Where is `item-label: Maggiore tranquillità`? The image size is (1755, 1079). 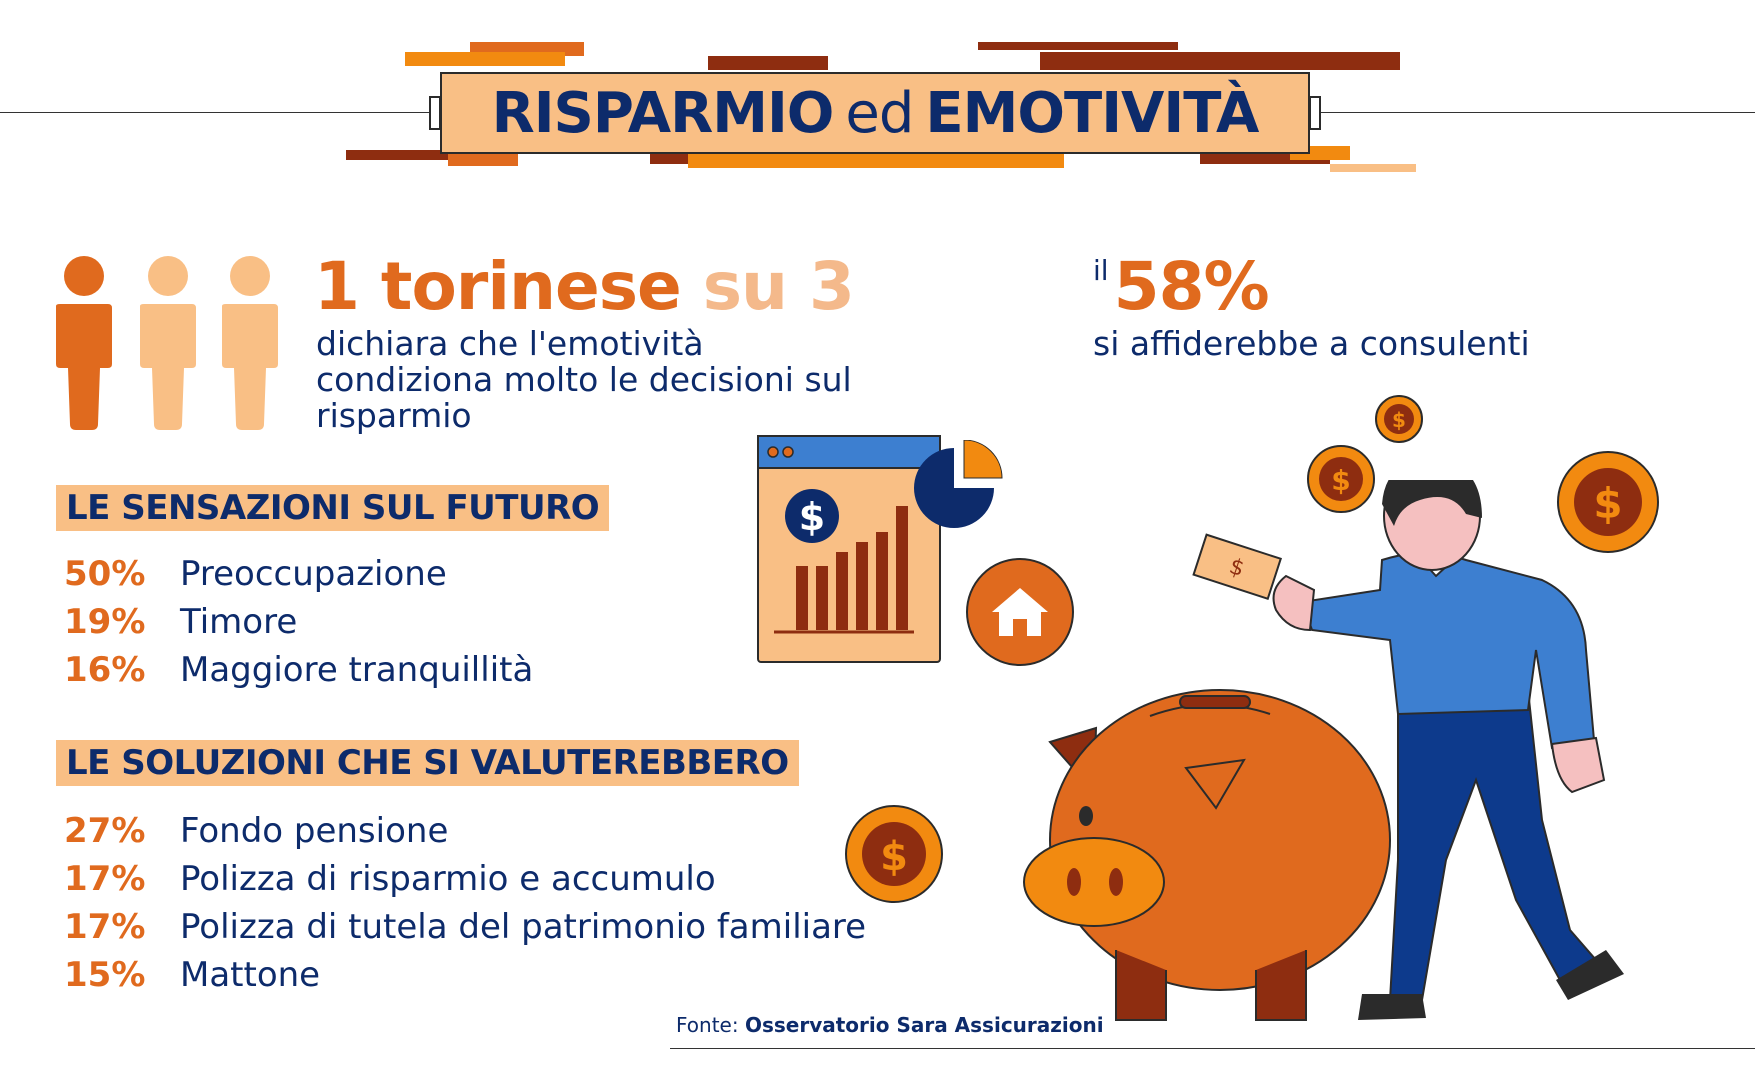
item-label: Maggiore tranquillità is located at coordinates (356, 670).